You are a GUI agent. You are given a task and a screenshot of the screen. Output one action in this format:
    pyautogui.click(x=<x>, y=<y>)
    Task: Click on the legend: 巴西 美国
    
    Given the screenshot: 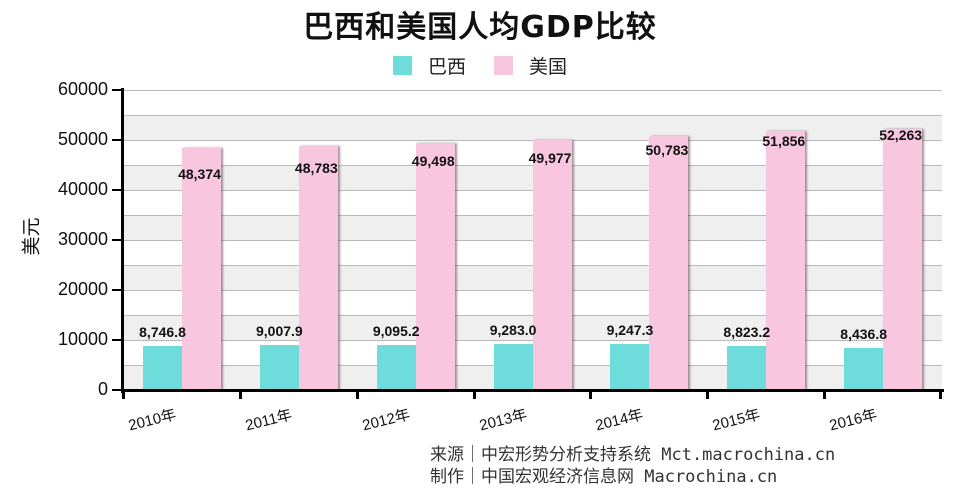 What is the action you would take?
    pyautogui.click(x=480, y=65)
    